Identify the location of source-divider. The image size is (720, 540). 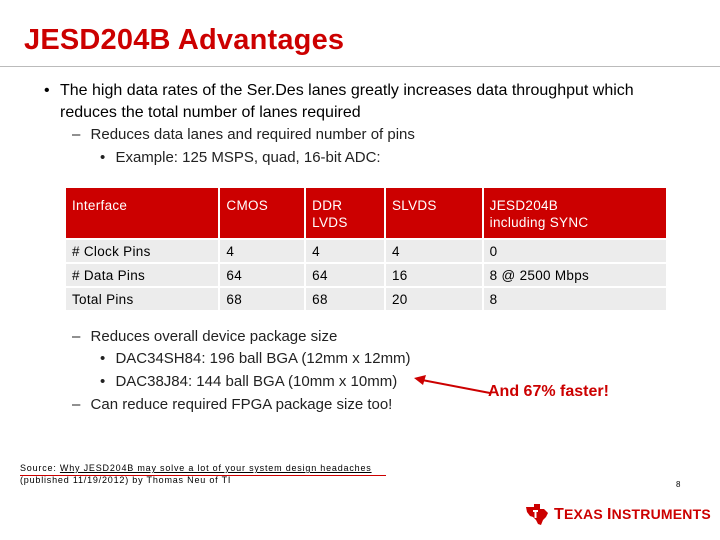
(203, 475).